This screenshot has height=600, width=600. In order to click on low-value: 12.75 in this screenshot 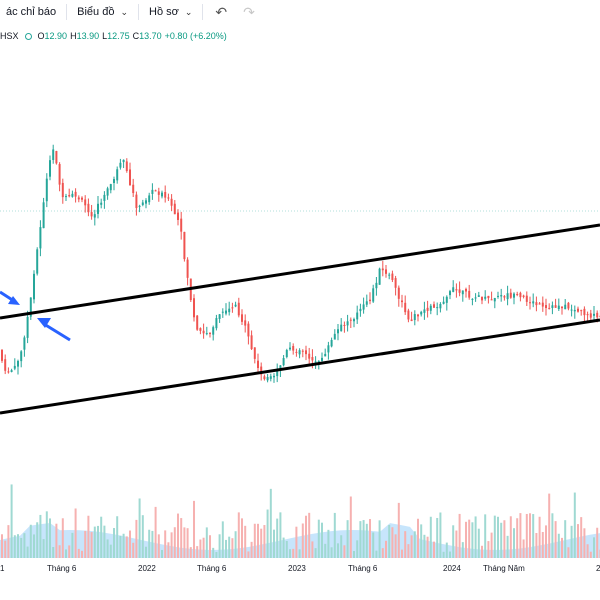, I will do `click(118, 36)`.